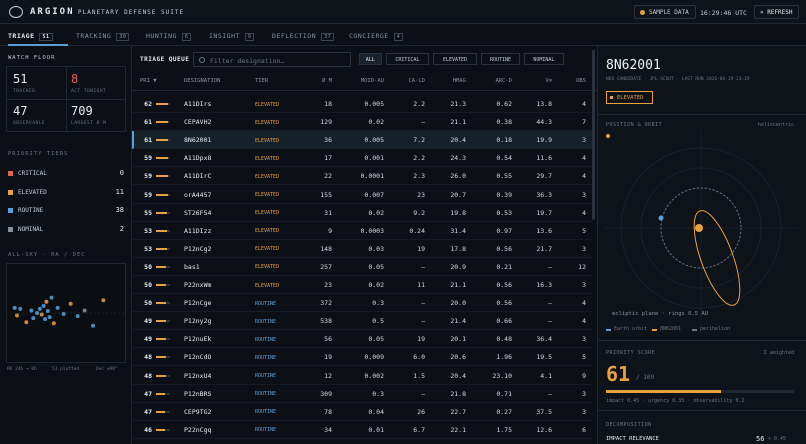 This screenshot has height=444, width=806. I want to click on search-icon, so click(202, 60).